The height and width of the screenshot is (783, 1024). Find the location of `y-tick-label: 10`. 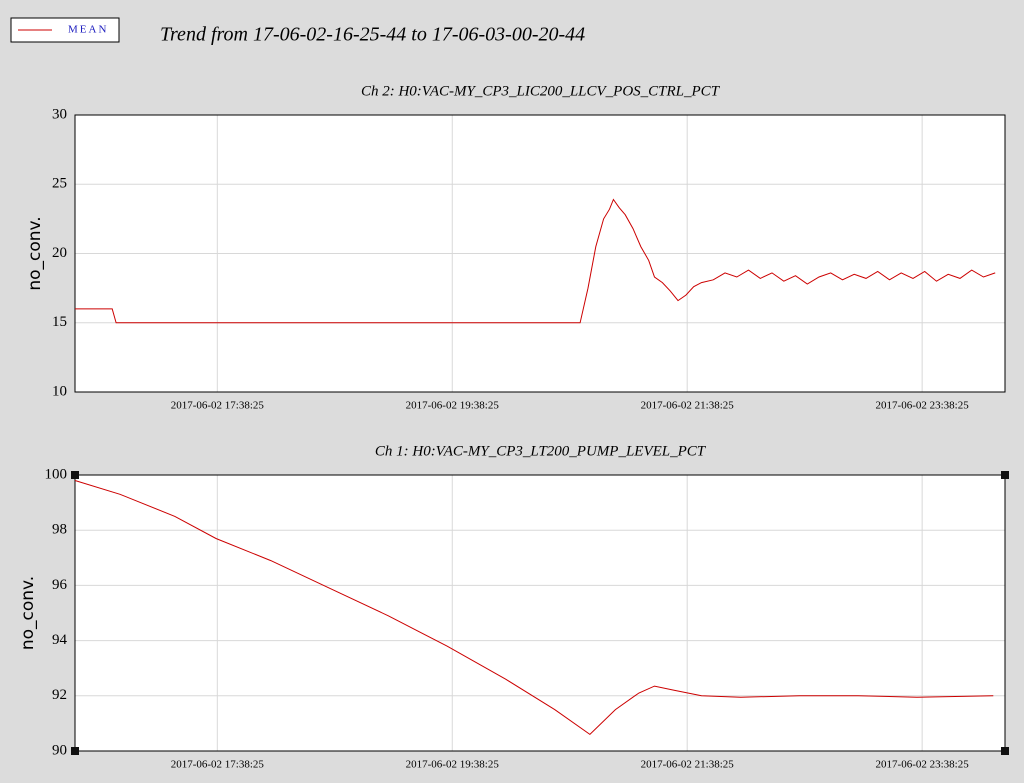

y-tick-label: 10 is located at coordinates (59, 391).